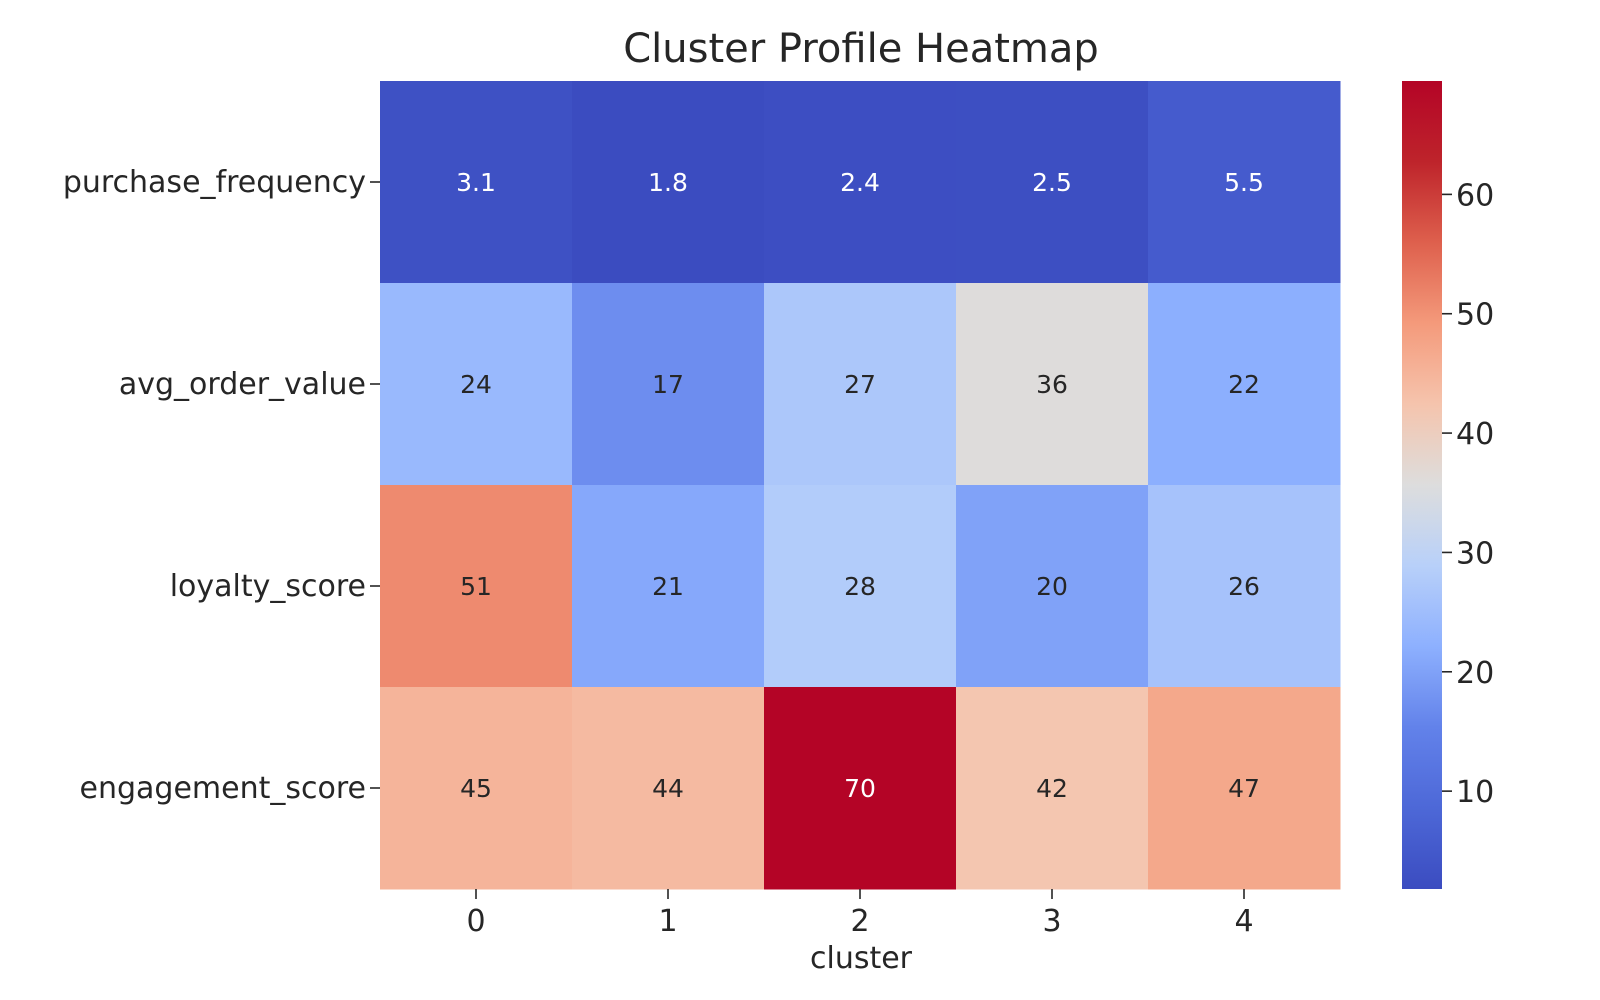 This screenshot has height=1000, width=1600. Describe the element at coordinates (1475, 673) in the screenshot. I see `colorbar-tick-label: 20` at that location.